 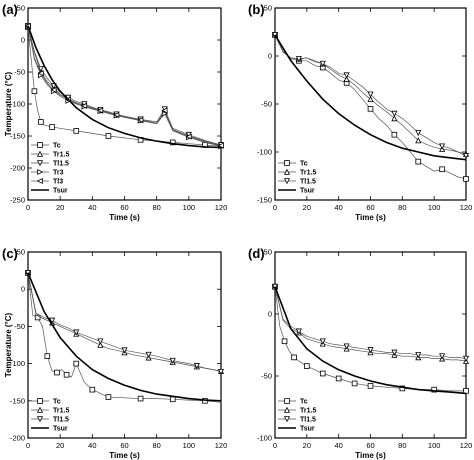 I want to click on legend-label: Tl3, so click(x=58, y=182).